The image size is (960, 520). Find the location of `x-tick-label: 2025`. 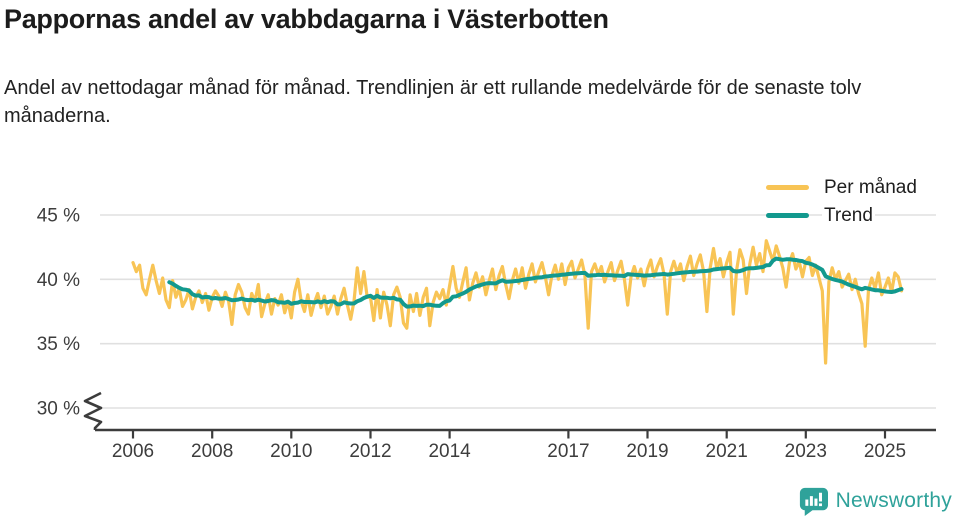

x-tick-label: 2025 is located at coordinates (885, 451).